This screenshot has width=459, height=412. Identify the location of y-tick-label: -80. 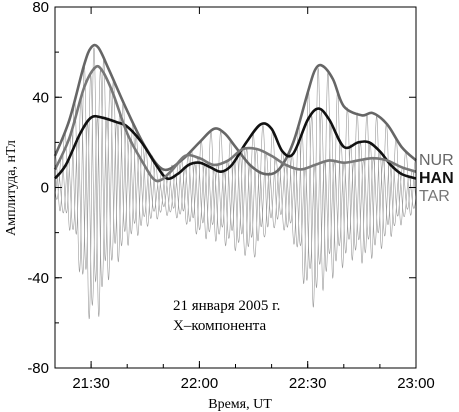
(38, 368).